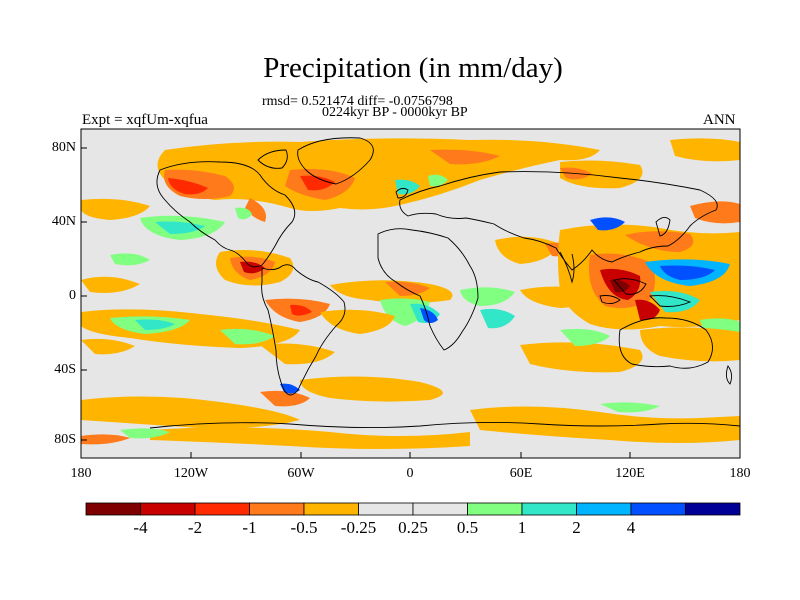 This screenshot has height=600, width=800. What do you see at coordinates (413, 527) in the screenshot?
I see `colorbar-label: 0.25` at bounding box center [413, 527].